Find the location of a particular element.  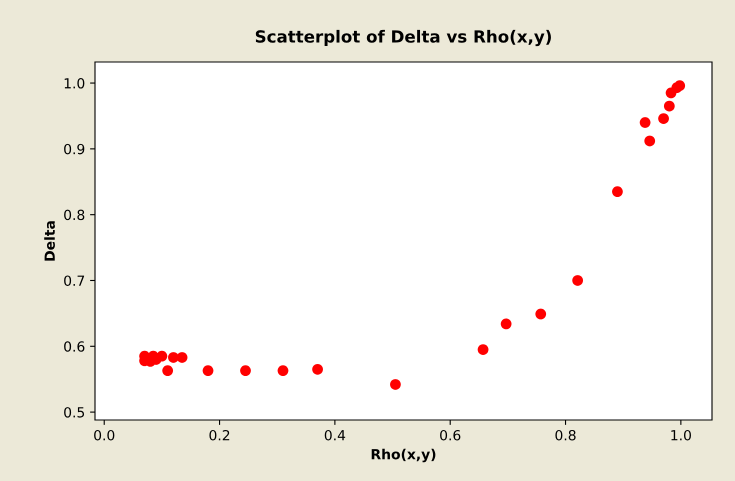

y-tick-label: 0.8 is located at coordinates (74, 215).